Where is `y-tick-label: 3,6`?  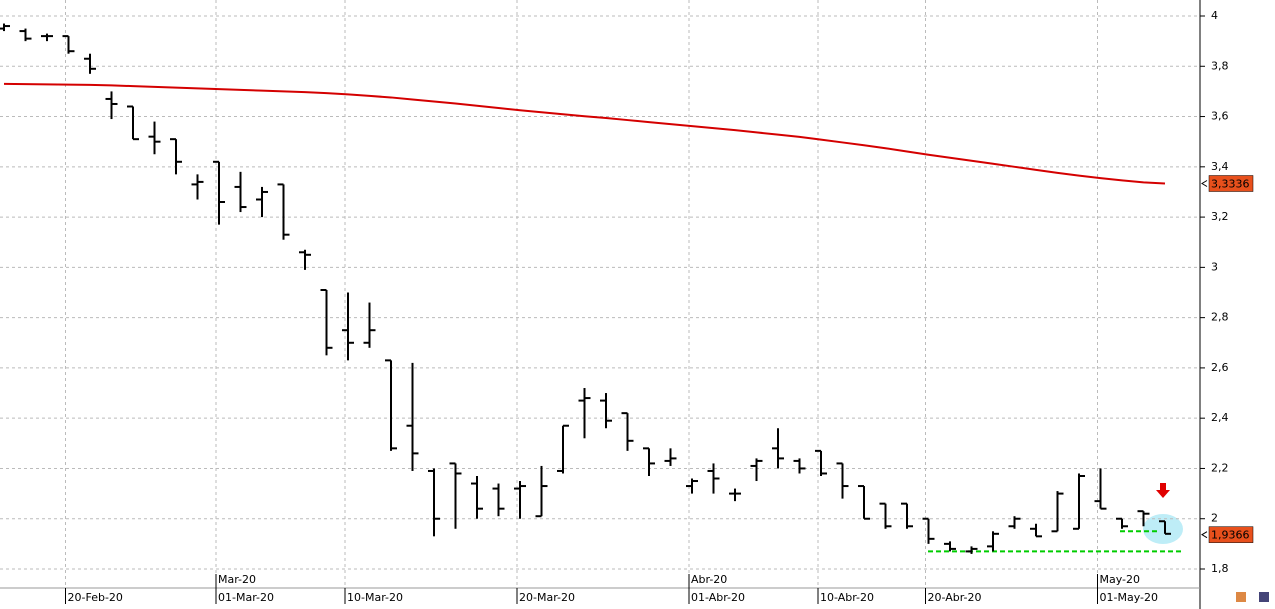
y-tick-label: 3,6 is located at coordinates (1220, 116).